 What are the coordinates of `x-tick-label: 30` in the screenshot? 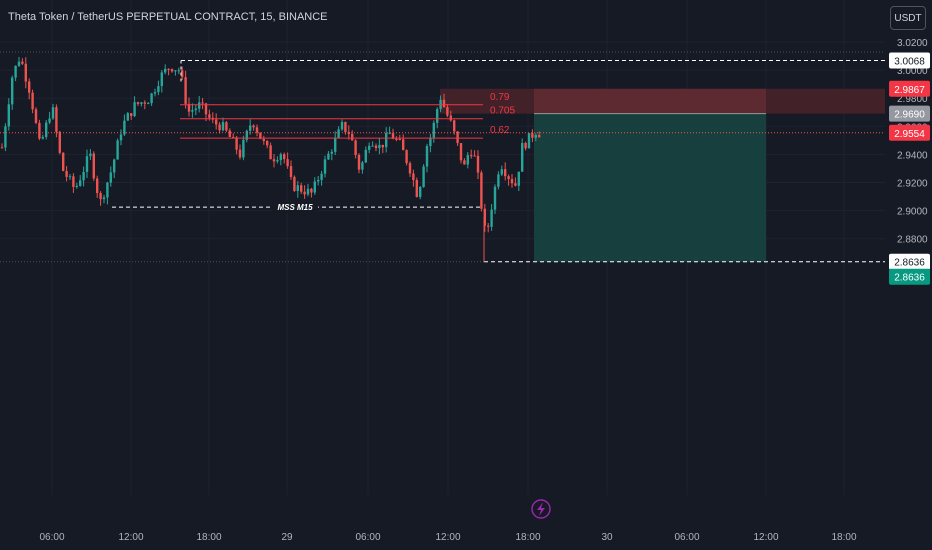 It's located at (607, 537).